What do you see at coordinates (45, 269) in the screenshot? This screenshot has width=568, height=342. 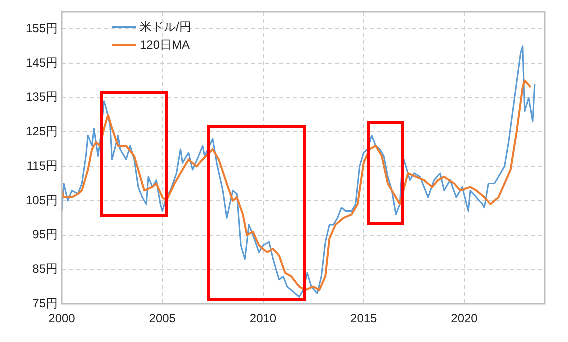 I see `y-tick-label: 85円` at bounding box center [45, 269].